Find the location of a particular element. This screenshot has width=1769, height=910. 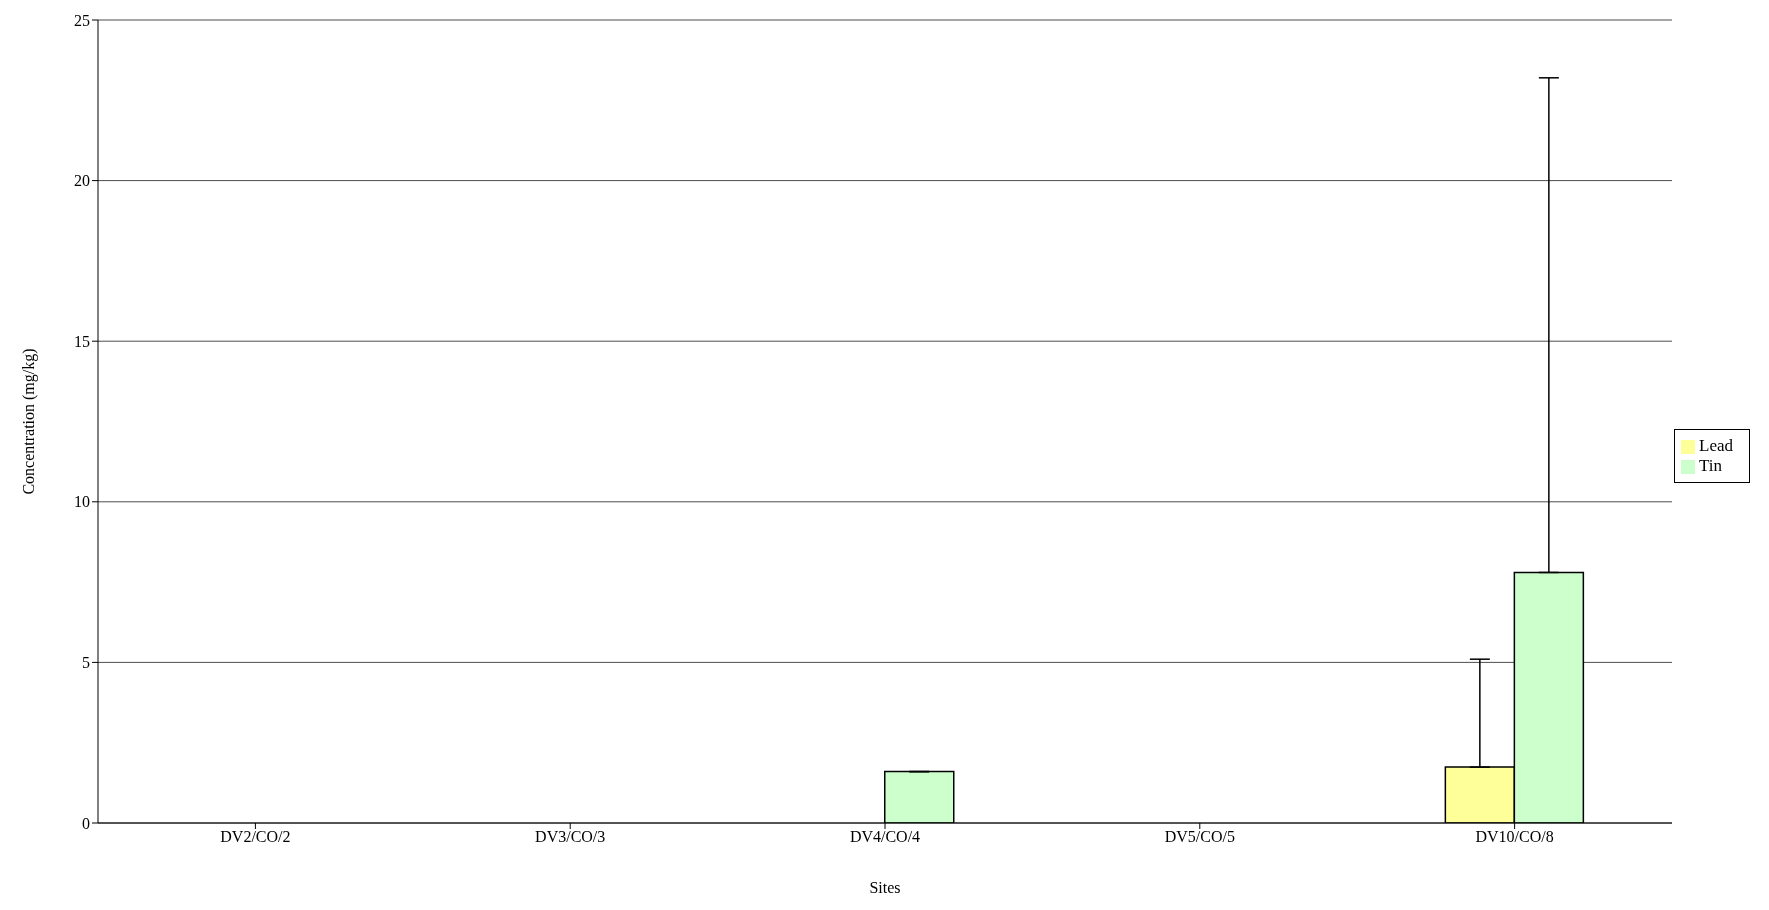

y-tick-label: 0 is located at coordinates (86, 823).